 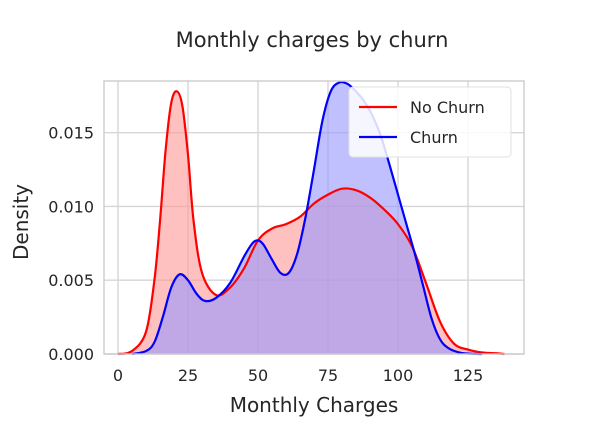 I want to click on x-tick-label: 50, so click(x=258, y=375).